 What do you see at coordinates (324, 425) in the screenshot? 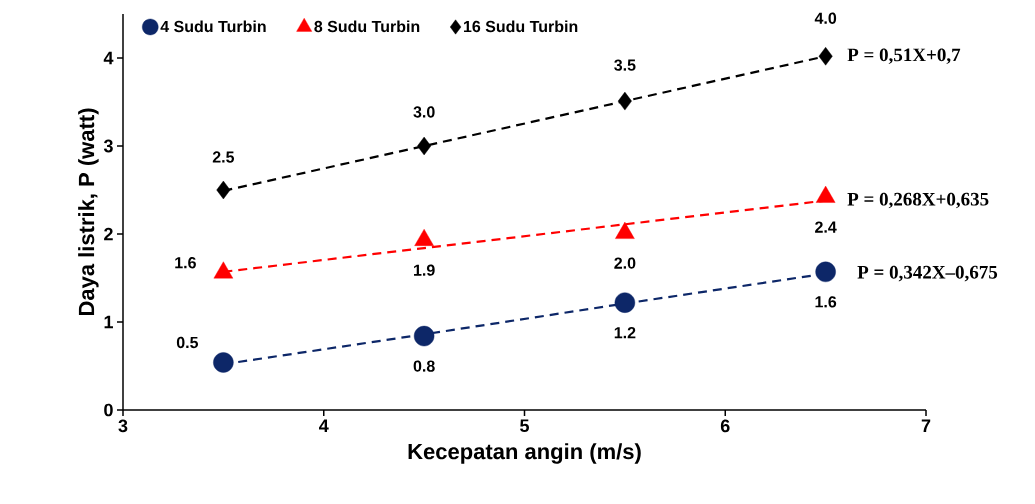
I see `x-tick-label: 4` at bounding box center [324, 425].